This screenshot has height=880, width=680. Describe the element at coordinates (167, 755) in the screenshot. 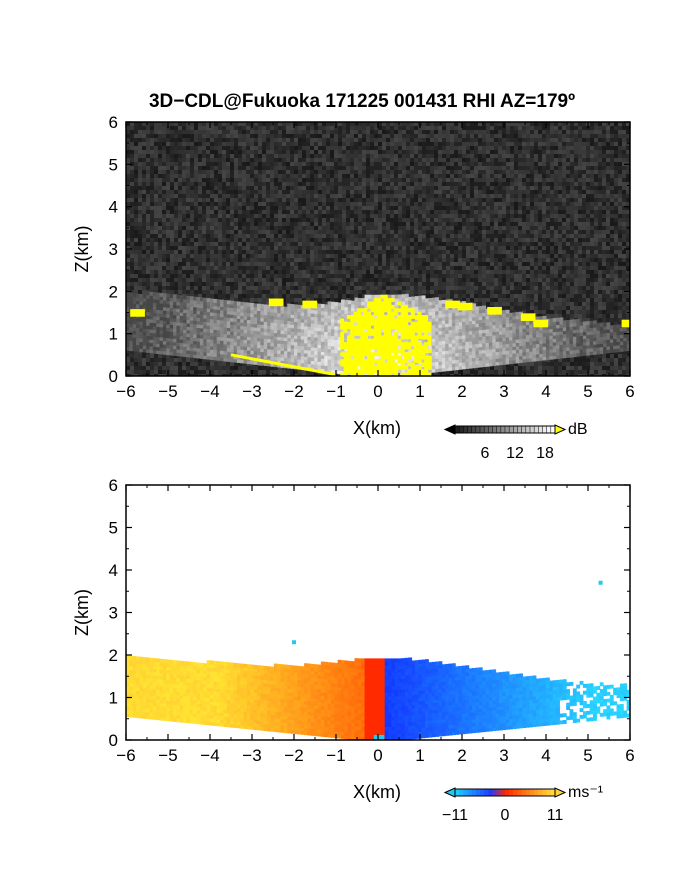

I see `x-tick-label: −5` at that location.